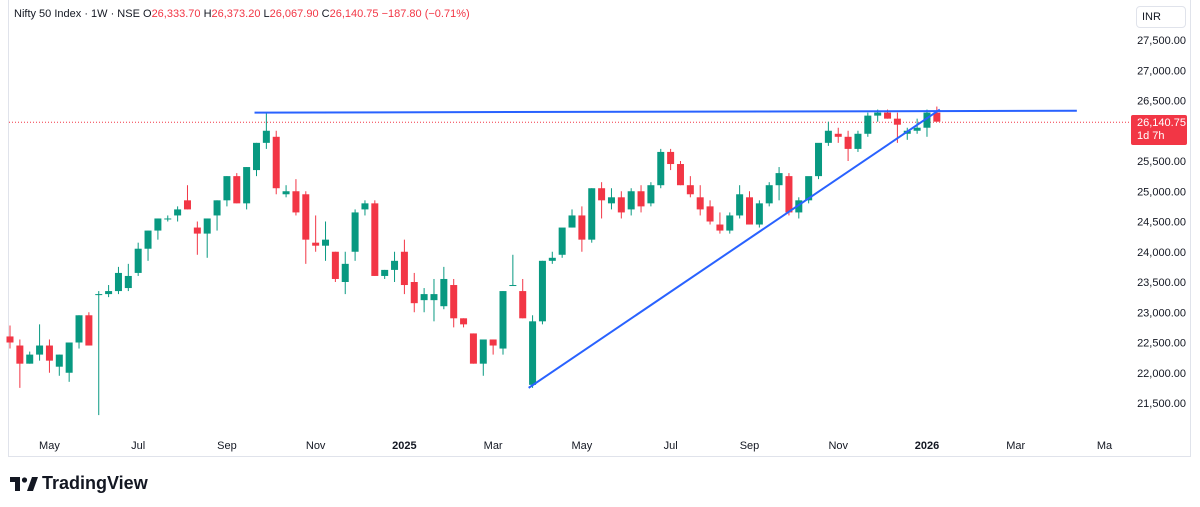 This screenshot has width=1200, height=507. I want to click on x-tick-label: Mar, so click(1015, 446).